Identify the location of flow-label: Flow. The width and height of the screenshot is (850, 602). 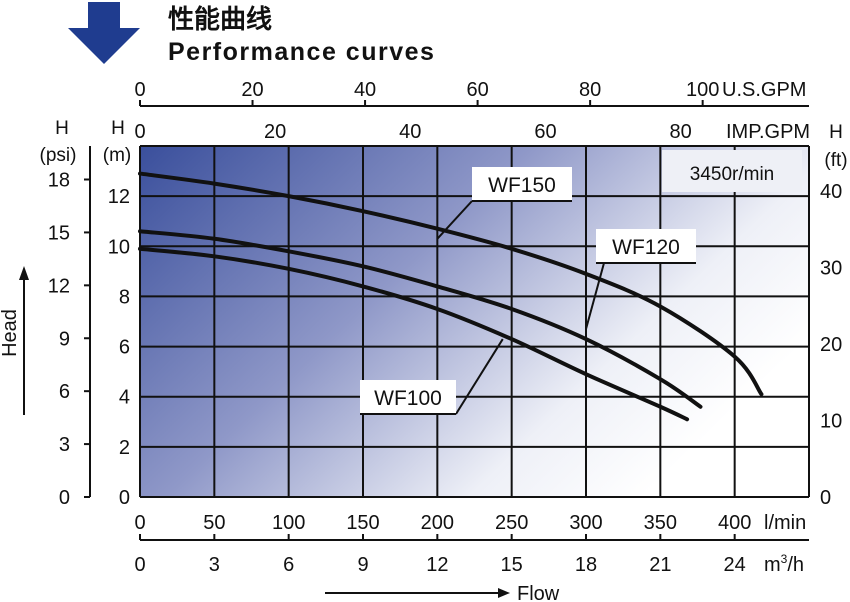
(538, 592).